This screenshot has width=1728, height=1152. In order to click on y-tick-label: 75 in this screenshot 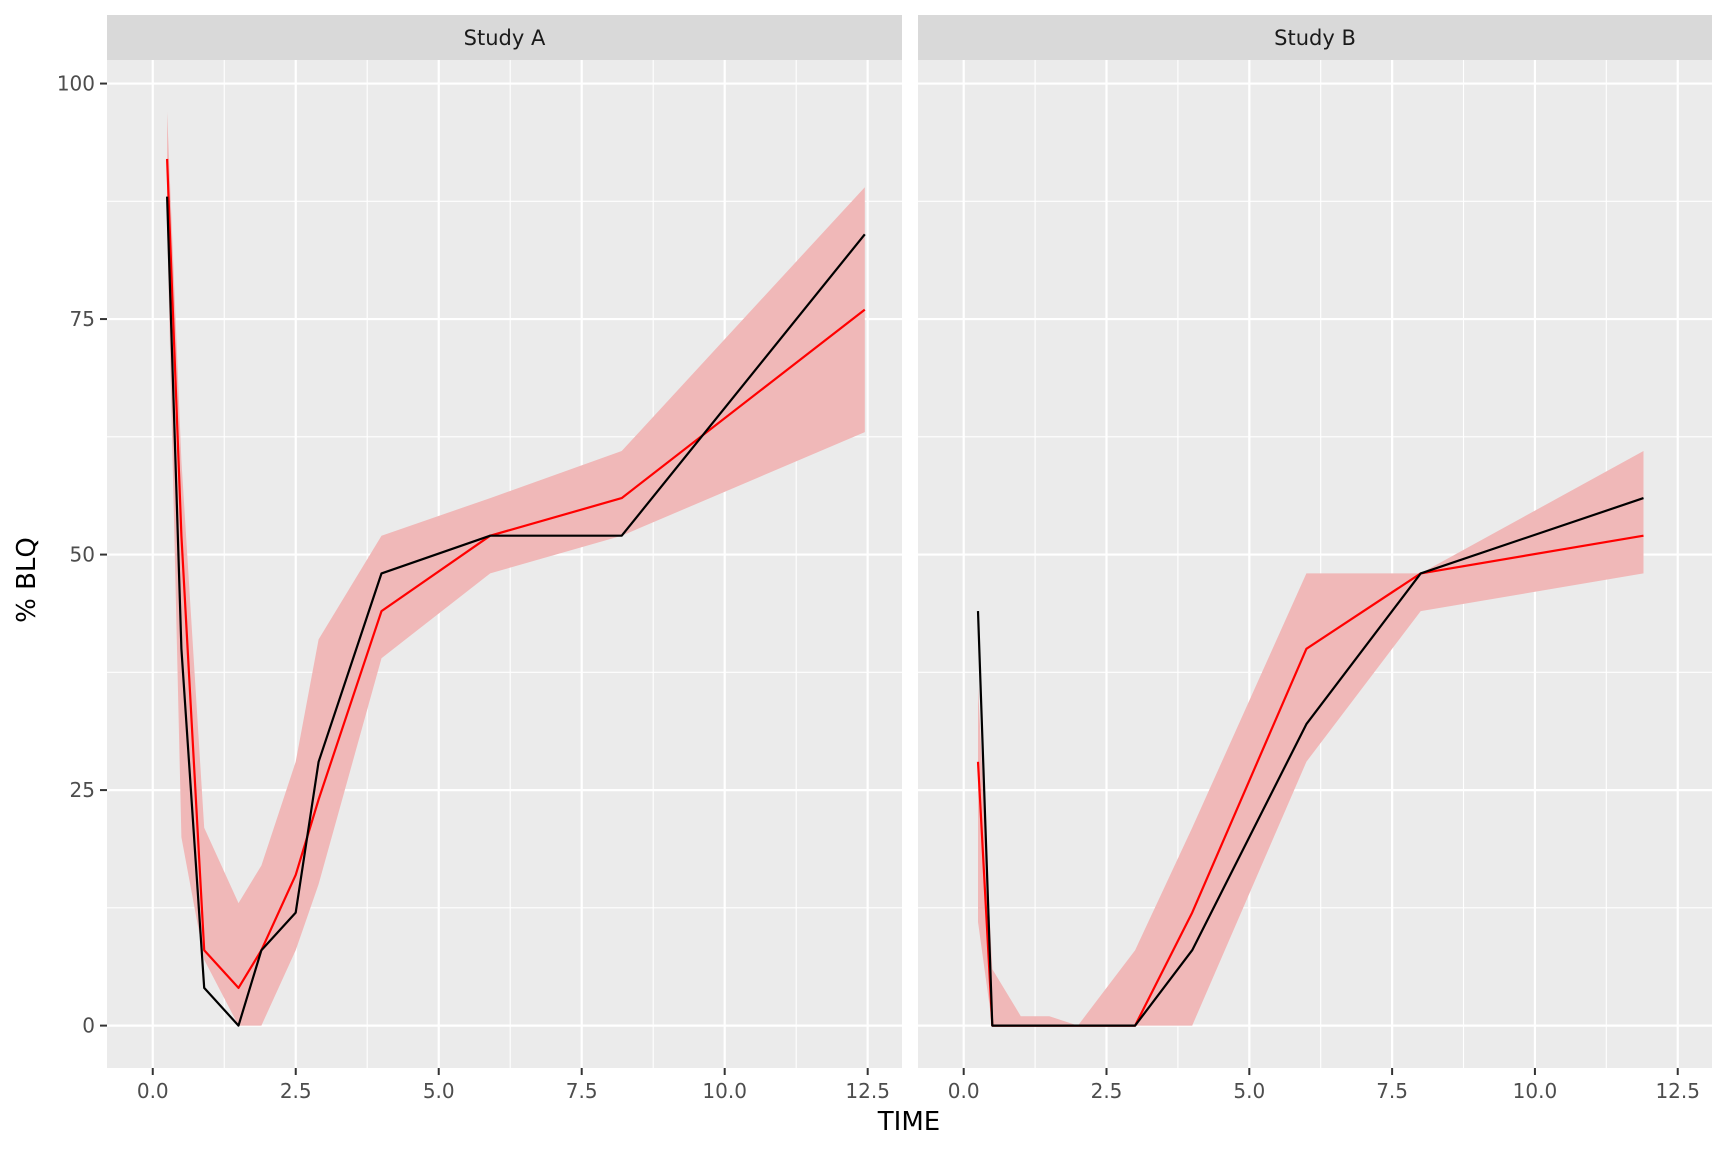, I will do `click(82, 319)`.